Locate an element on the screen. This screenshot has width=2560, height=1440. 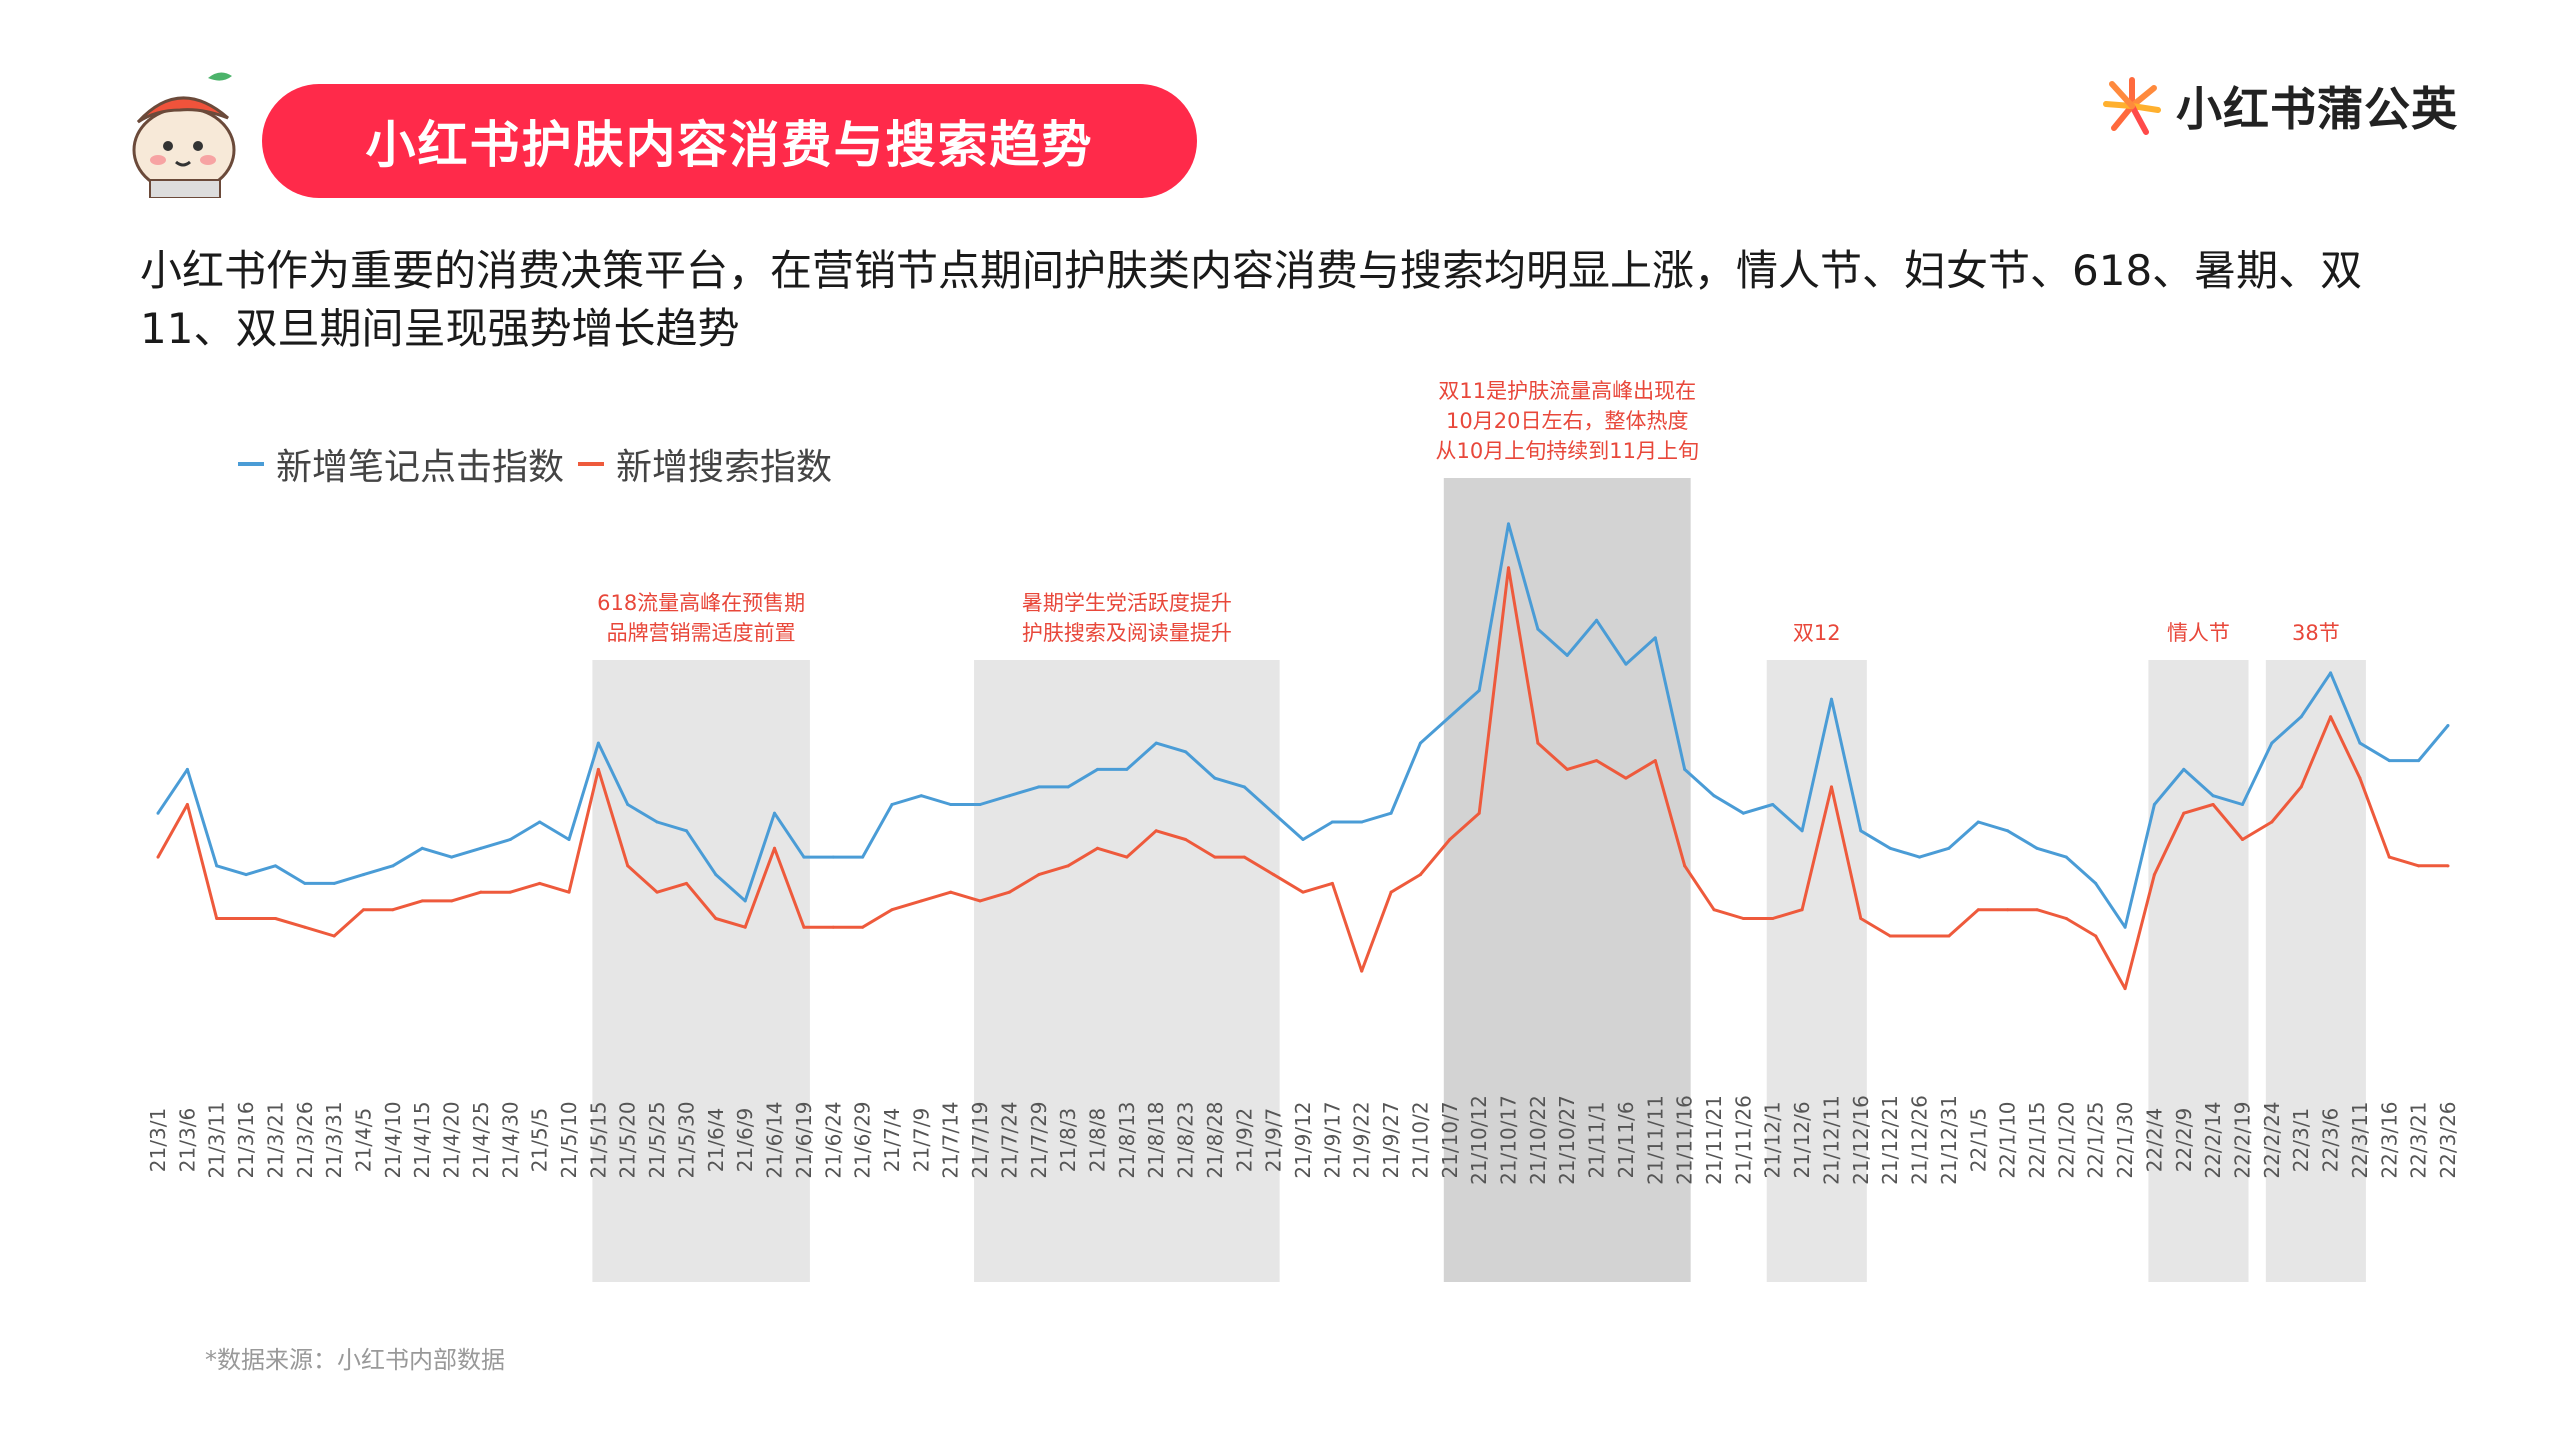
x-tick-label-36: 21/8/28 is located at coordinates (1215, 1139).